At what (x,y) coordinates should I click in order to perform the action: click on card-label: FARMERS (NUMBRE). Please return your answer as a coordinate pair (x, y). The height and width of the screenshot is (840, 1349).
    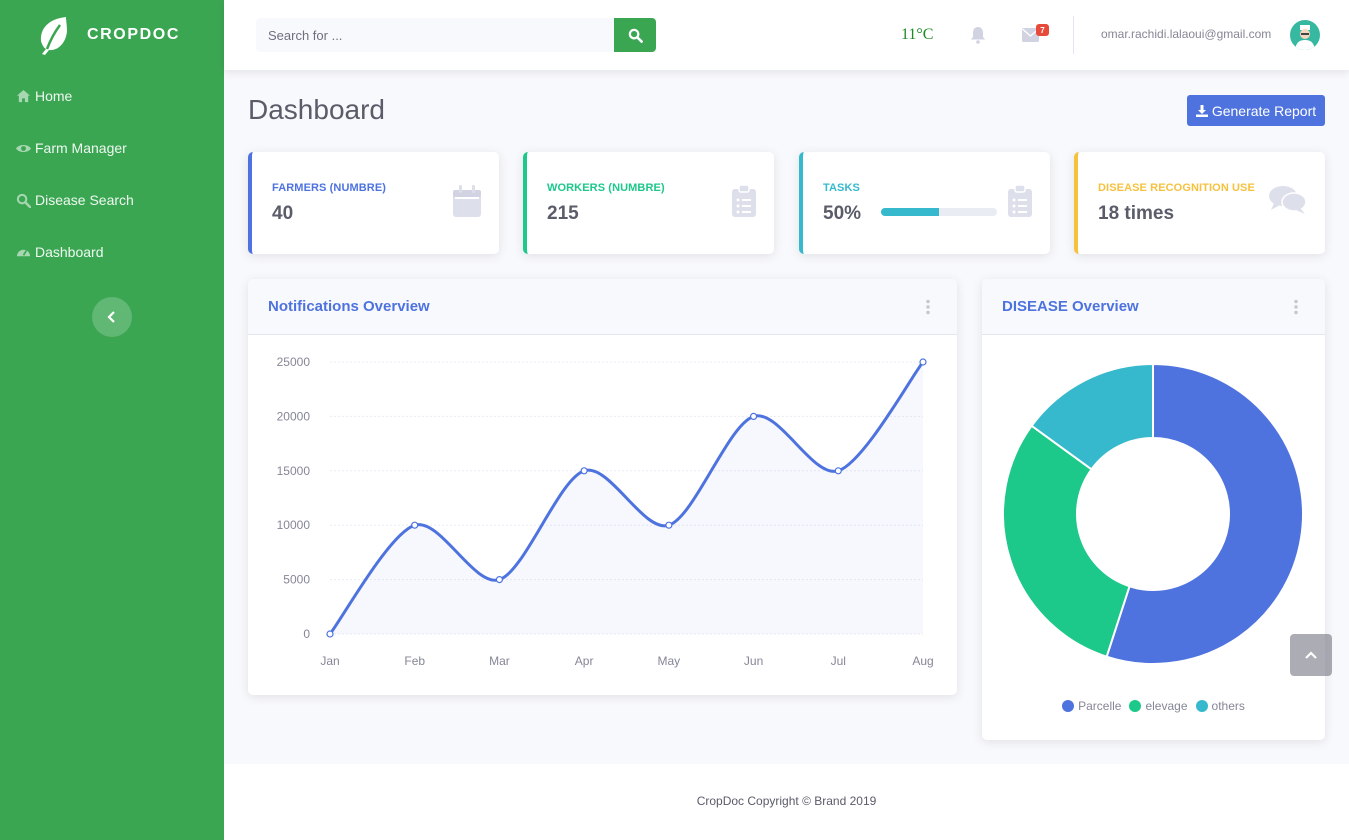
    Looking at the image, I should click on (329, 188).